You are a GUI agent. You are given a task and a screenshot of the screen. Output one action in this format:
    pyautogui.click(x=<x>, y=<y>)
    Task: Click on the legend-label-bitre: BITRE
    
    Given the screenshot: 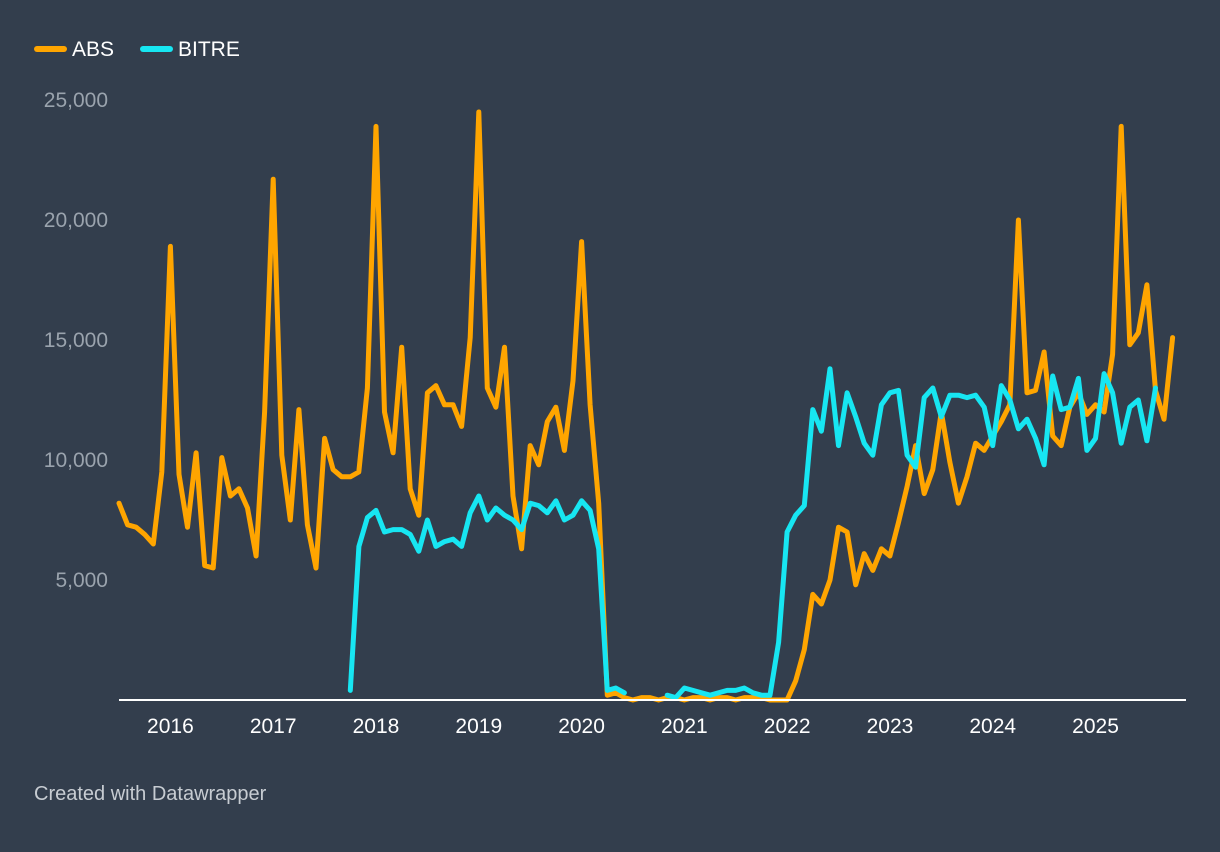 What is the action you would take?
    pyautogui.click(x=209, y=49)
    